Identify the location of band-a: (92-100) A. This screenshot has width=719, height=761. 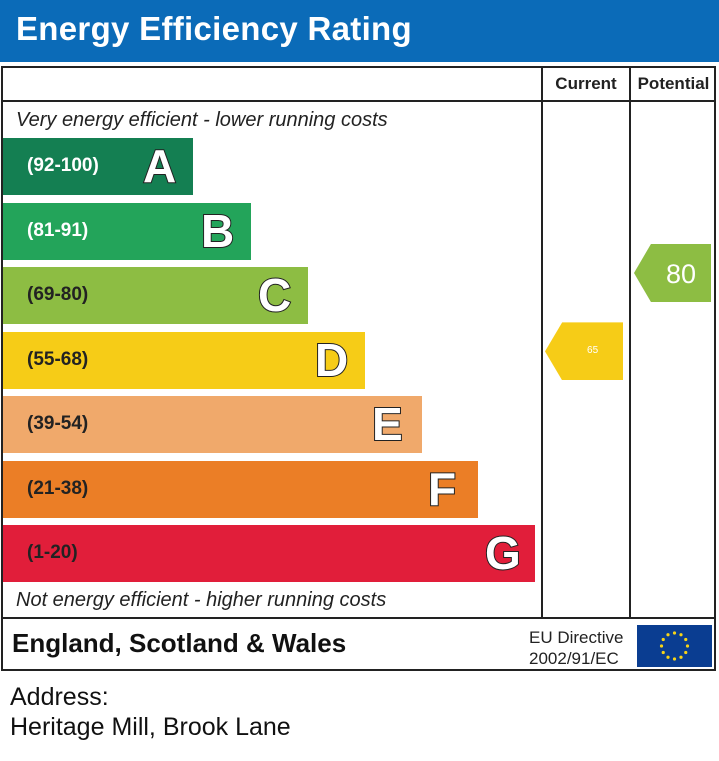
(98, 166).